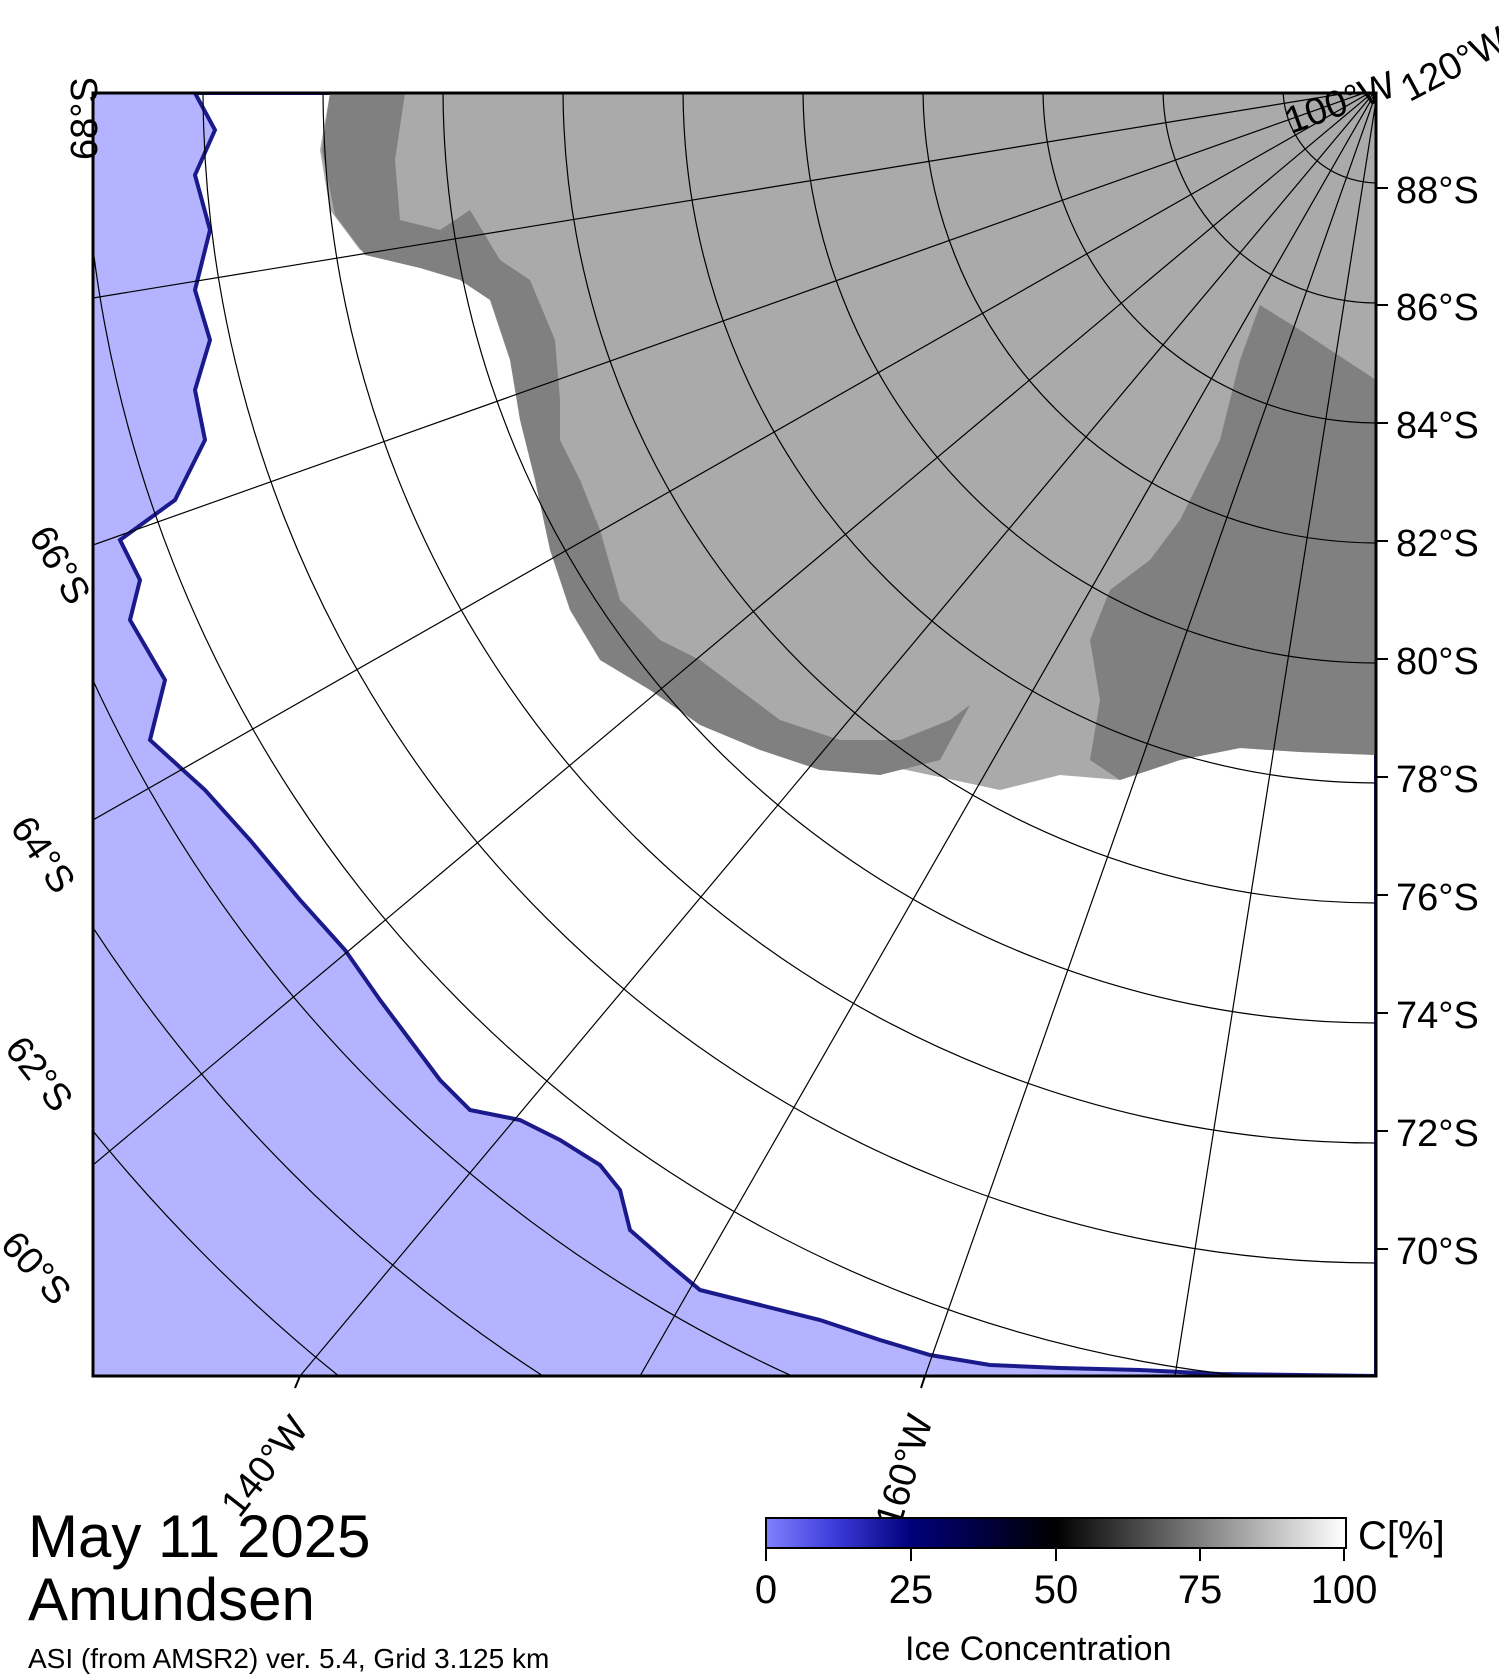 The image size is (1499, 1674). I want to click on lat-label-82S: 82°S, so click(1437, 544).